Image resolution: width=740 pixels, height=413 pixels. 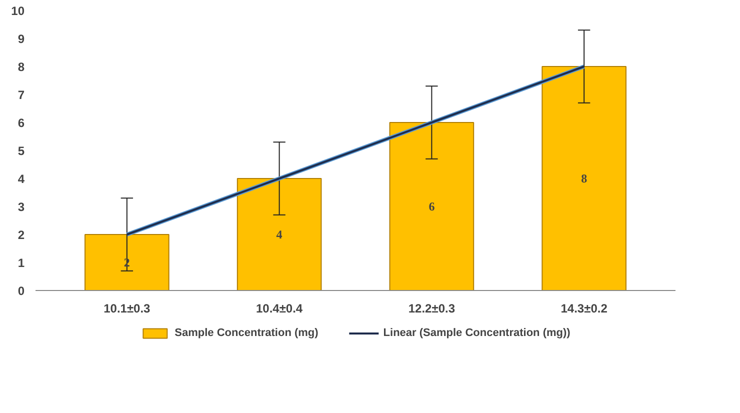 I want to click on y-tick-label: 3, so click(x=21, y=207).